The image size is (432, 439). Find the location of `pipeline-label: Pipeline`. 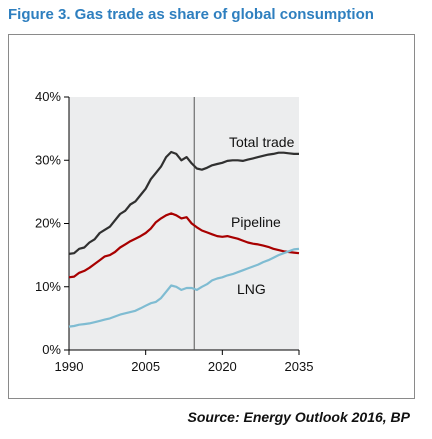

pipeline-label: Pipeline is located at coordinates (256, 222).